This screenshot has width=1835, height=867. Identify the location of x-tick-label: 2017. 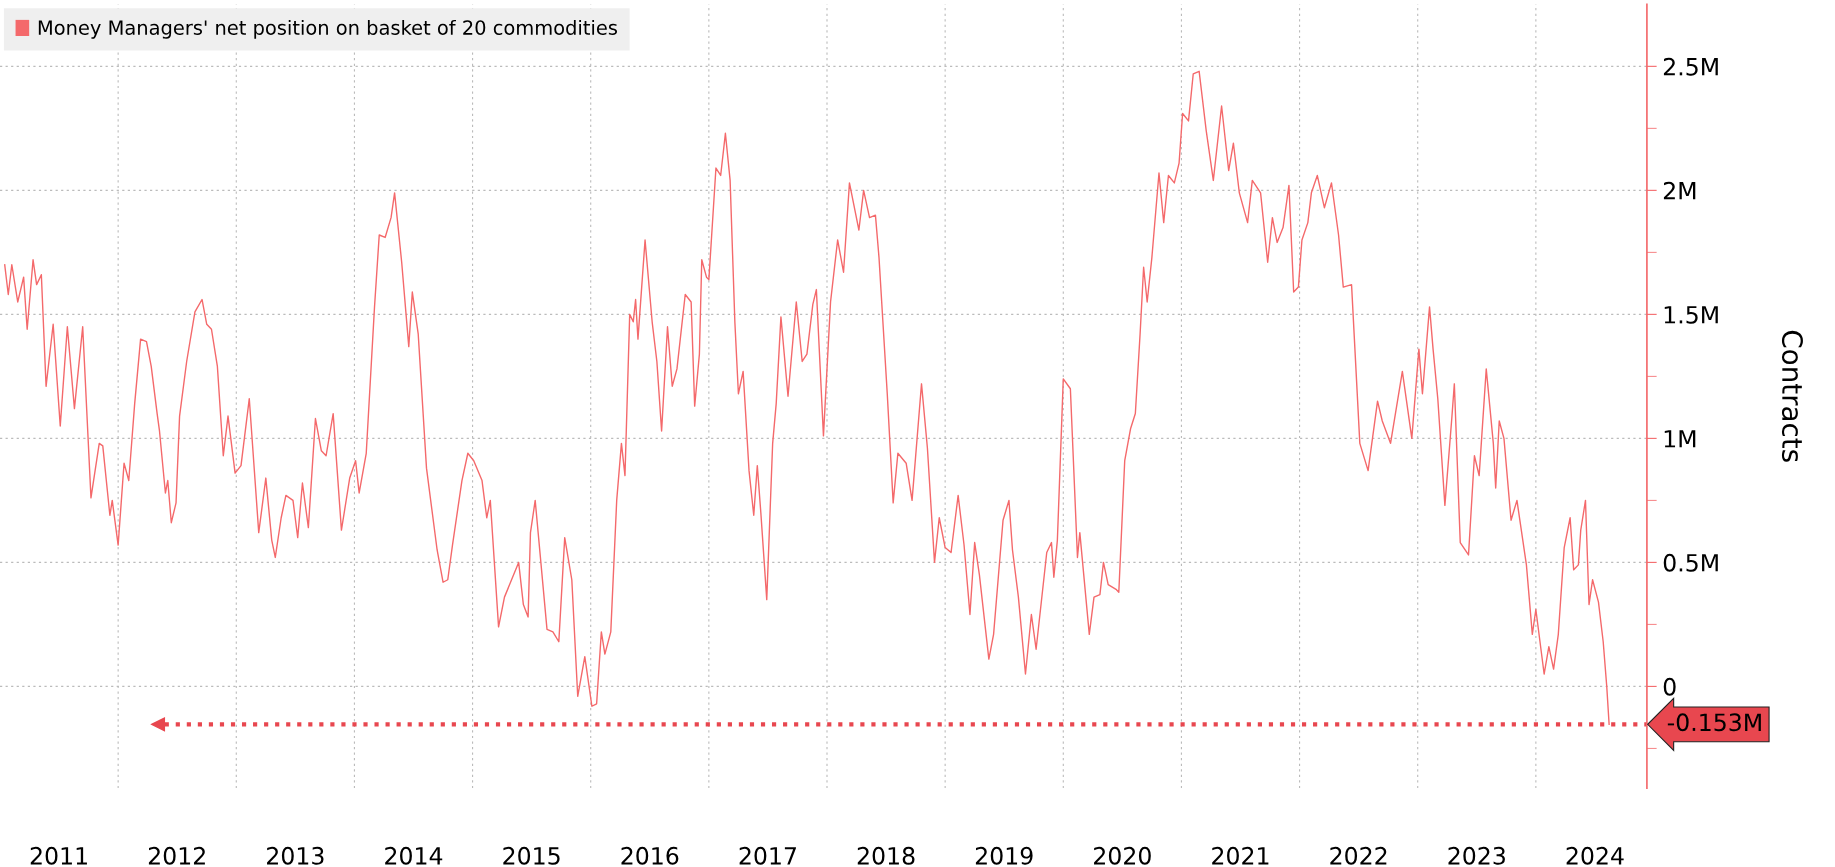
(767, 855).